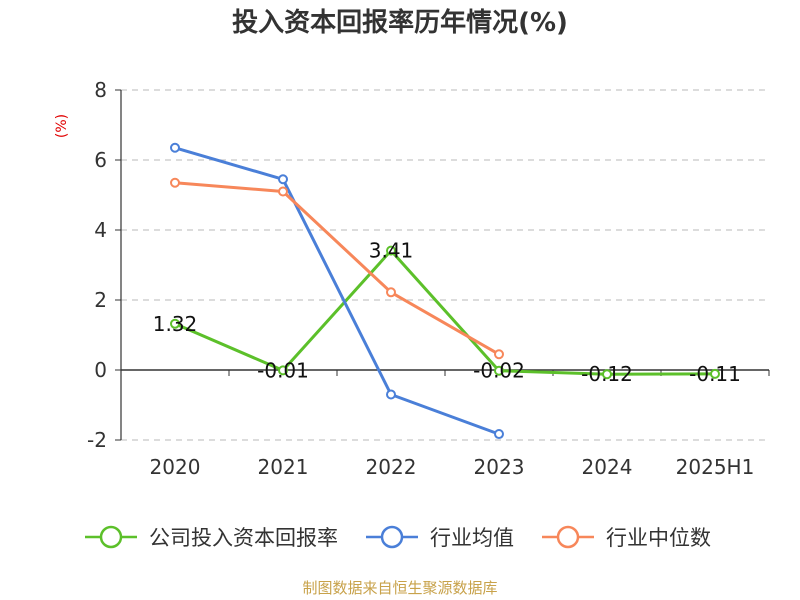 This screenshot has width=800, height=600. I want to click on chart-title: 投入资本回报率历年情况(%), so click(400, 22).